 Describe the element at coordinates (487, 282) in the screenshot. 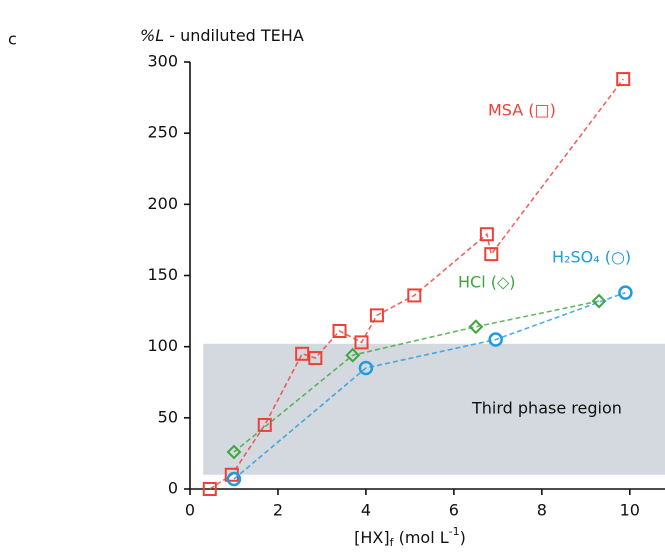

I see `series-label: HCl (◇)` at that location.